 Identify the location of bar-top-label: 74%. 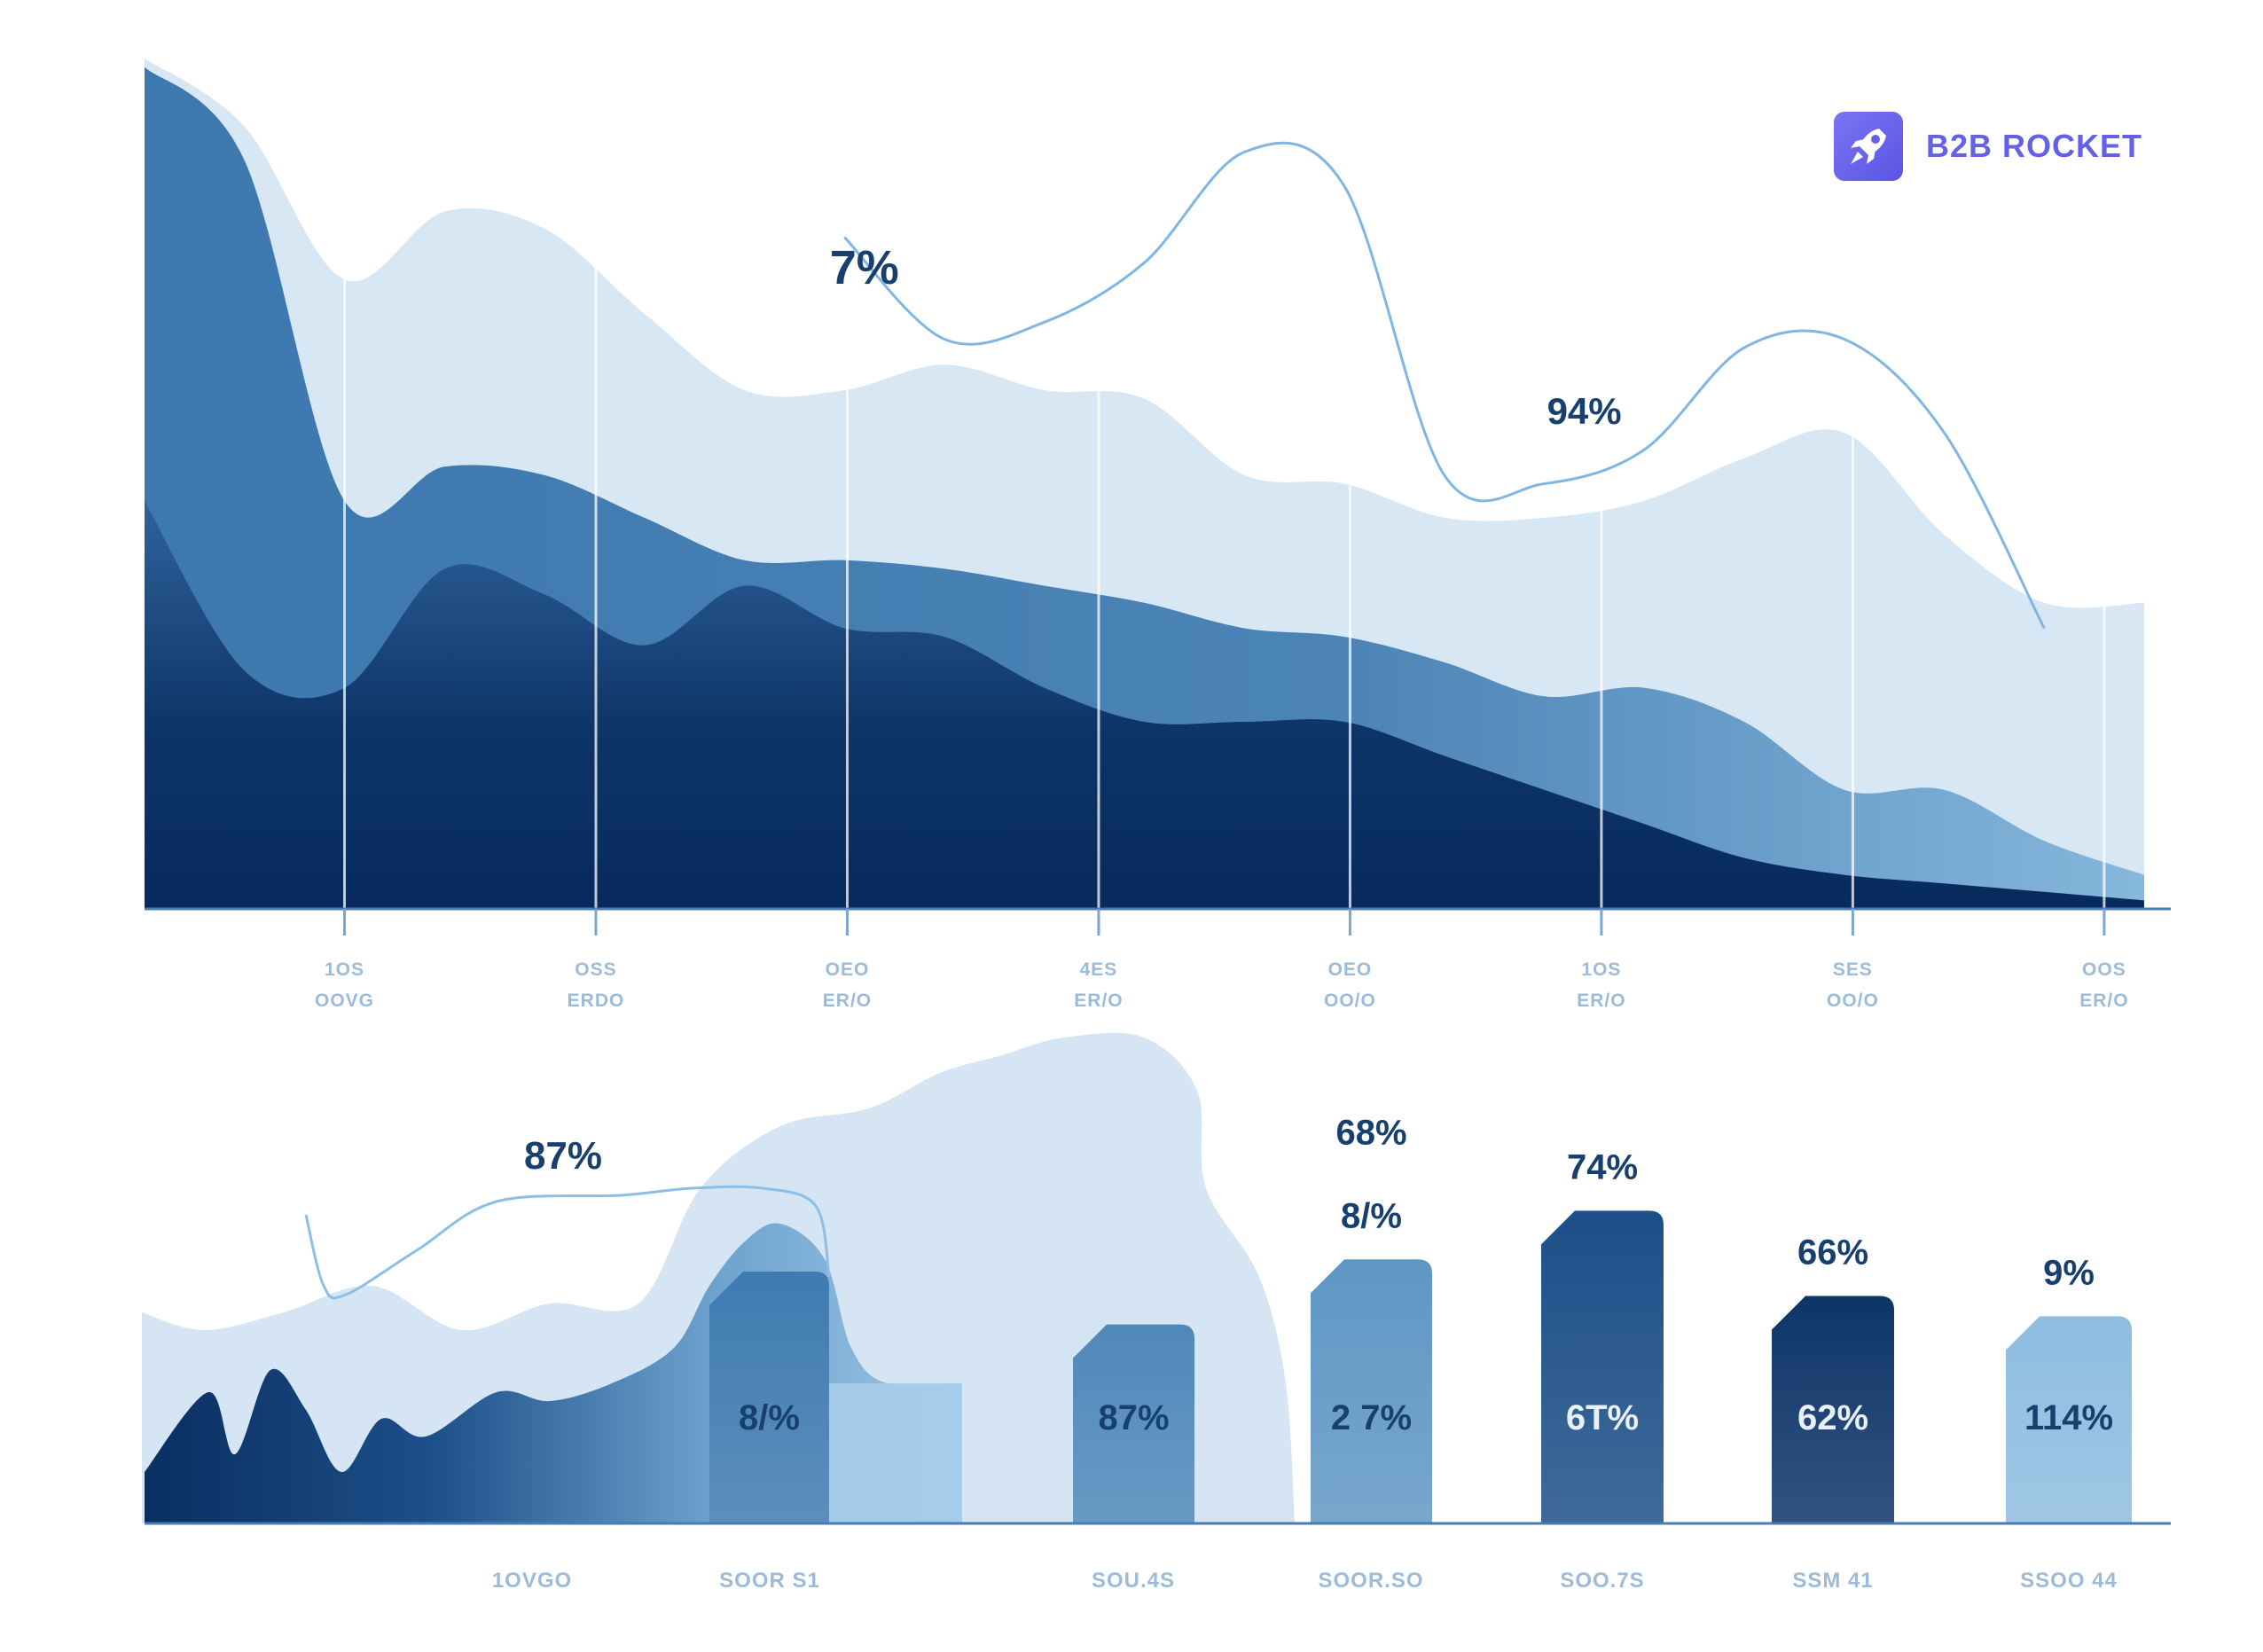
(1602, 1166).